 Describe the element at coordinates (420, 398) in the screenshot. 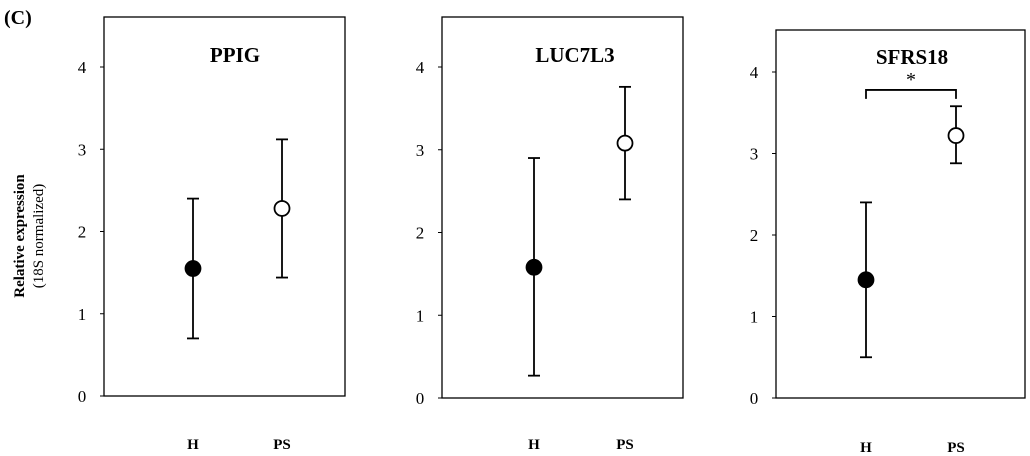

I see `panel-2-y-tick-label-0: 0` at that location.